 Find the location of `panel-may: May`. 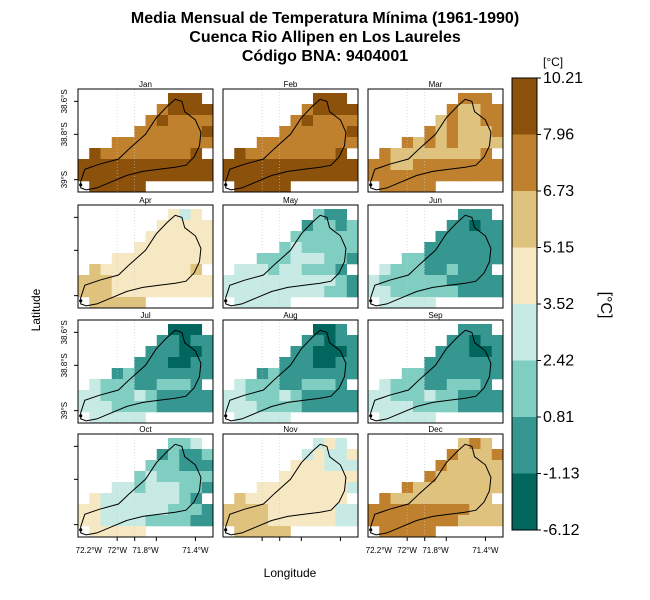

panel-may: May is located at coordinates (290, 252).